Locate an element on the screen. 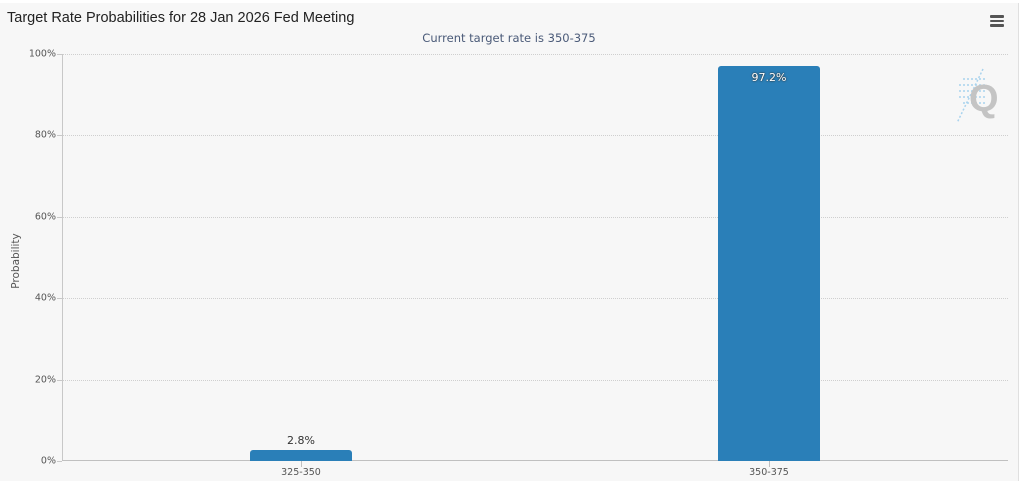 This screenshot has height=481, width=1024. q-watermark-logo-icon: Q is located at coordinates (977, 96).